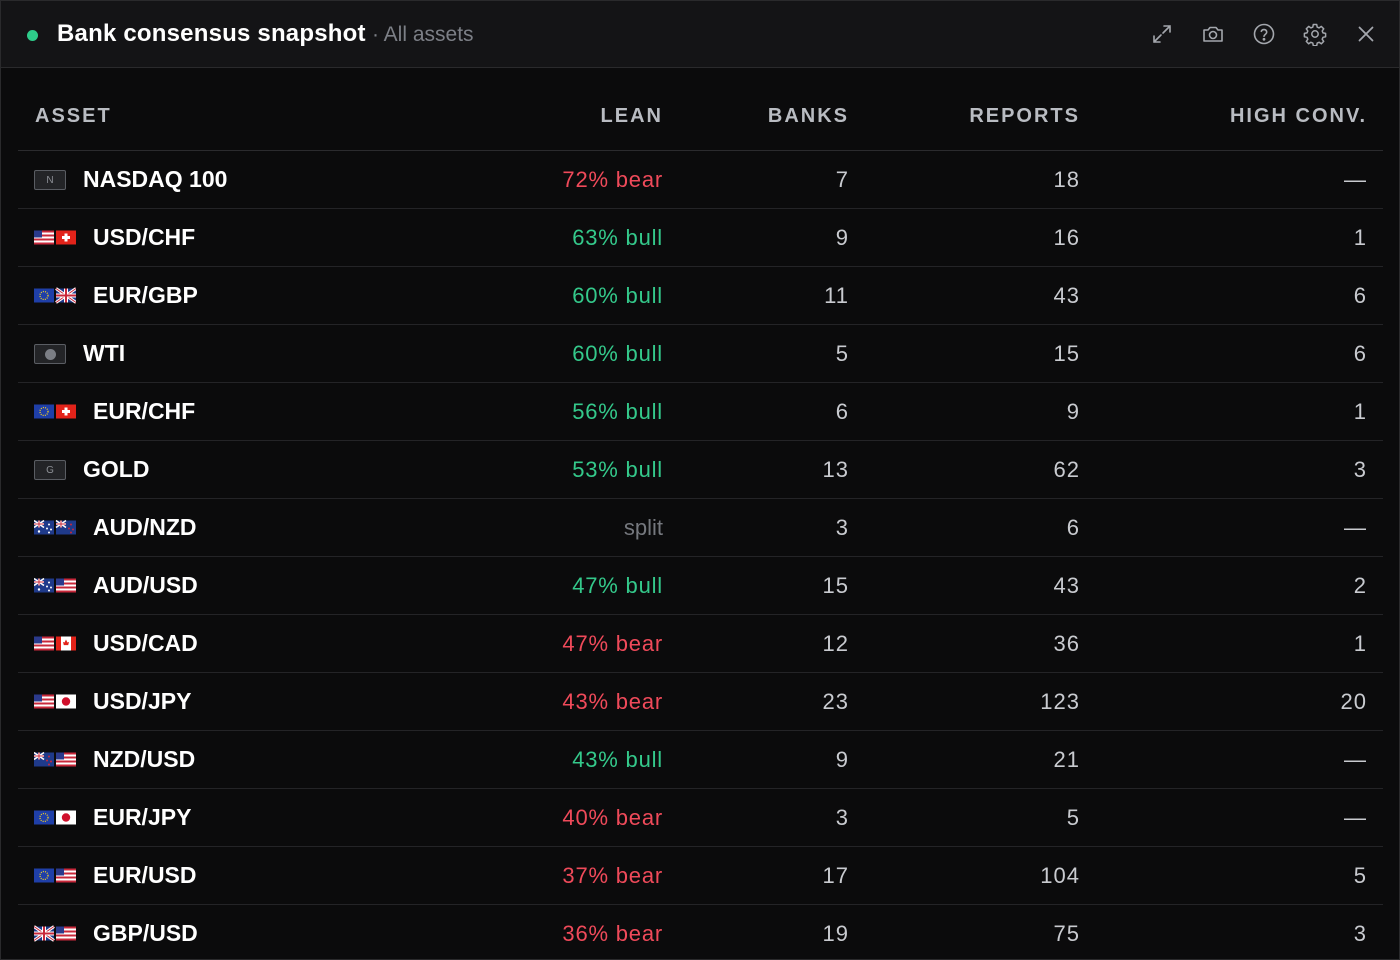 Image resolution: width=1400 pixels, height=960 pixels. I want to click on column-header-high-conviction: HIGH CONV., so click(1298, 116).